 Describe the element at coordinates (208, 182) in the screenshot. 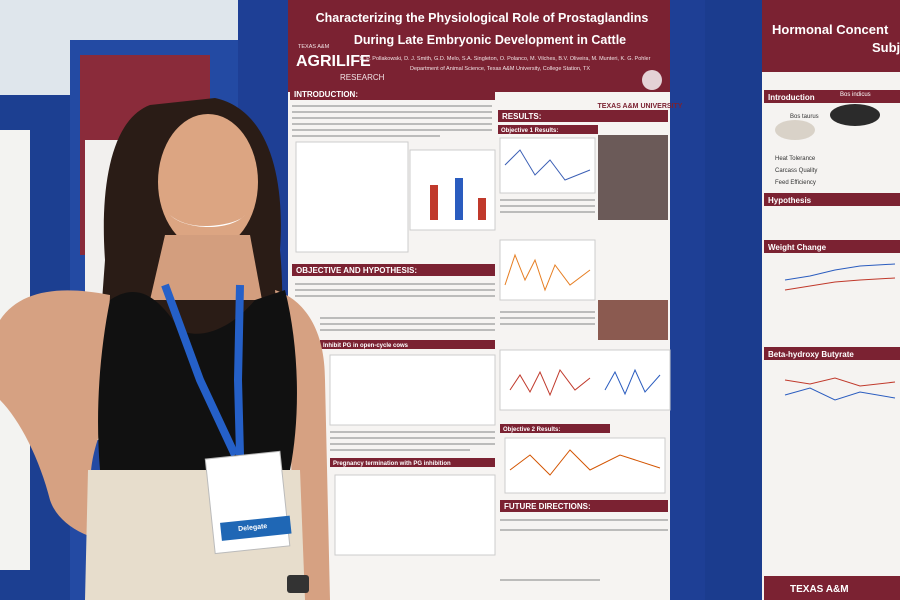

I see `face` at that location.